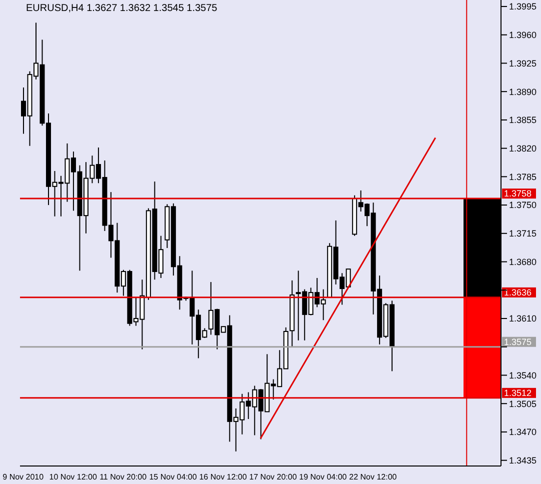 The image size is (541, 484). I want to click on x-tick-label: 19 Nov 04:00, so click(323, 477).